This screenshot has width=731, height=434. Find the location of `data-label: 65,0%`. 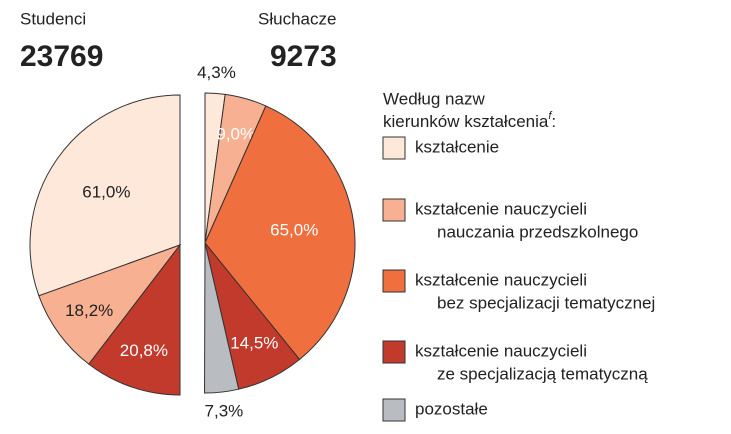

data-label: 65,0% is located at coordinates (294, 230).